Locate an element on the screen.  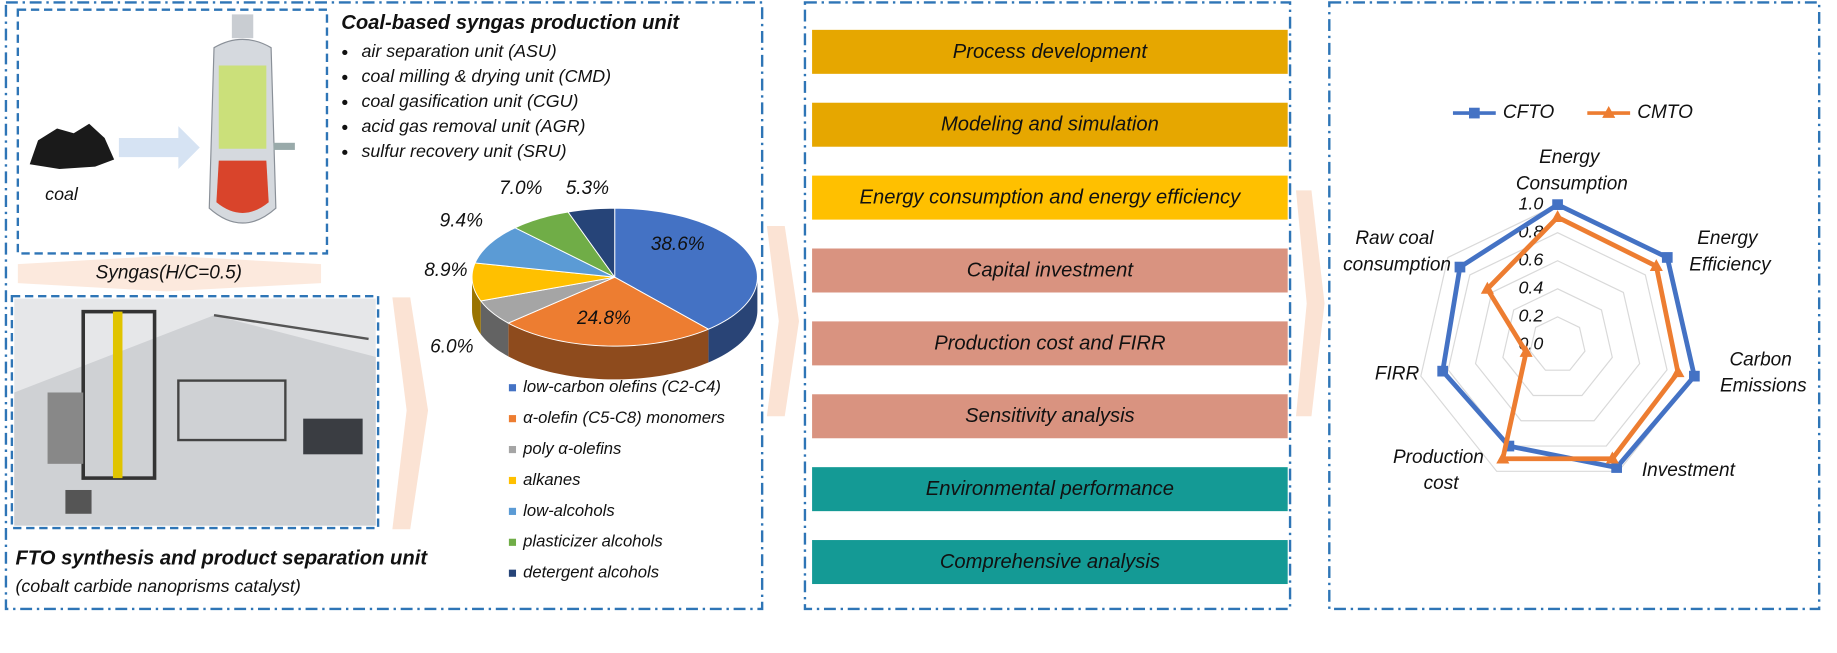
pie-value-label: 5.3% is located at coordinates (587, 188).